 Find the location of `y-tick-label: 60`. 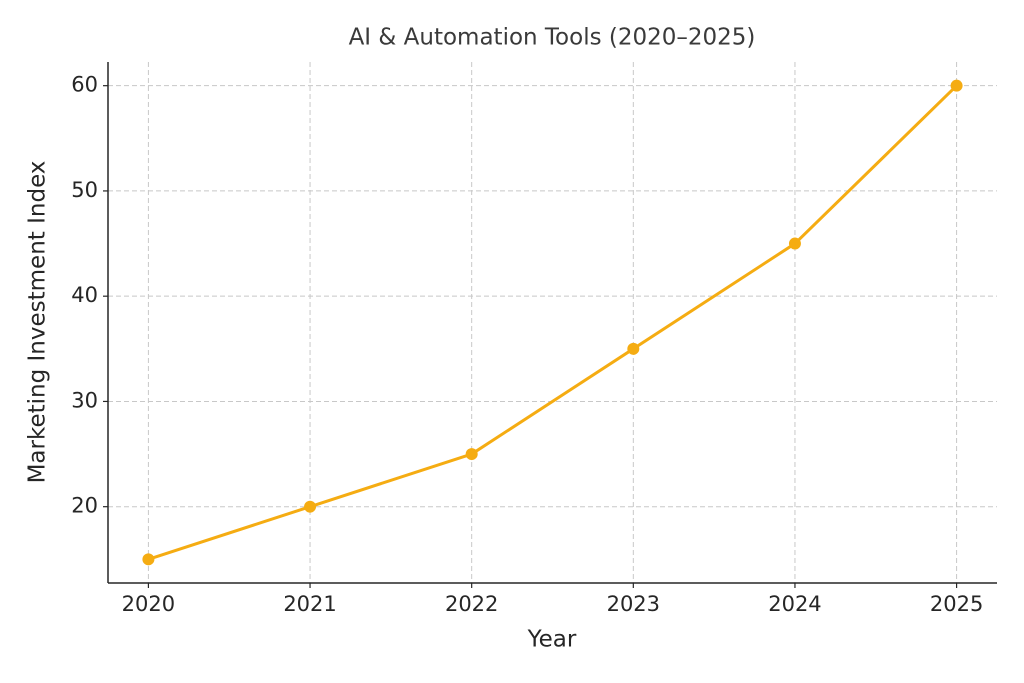

y-tick-label: 60 is located at coordinates (84, 85).